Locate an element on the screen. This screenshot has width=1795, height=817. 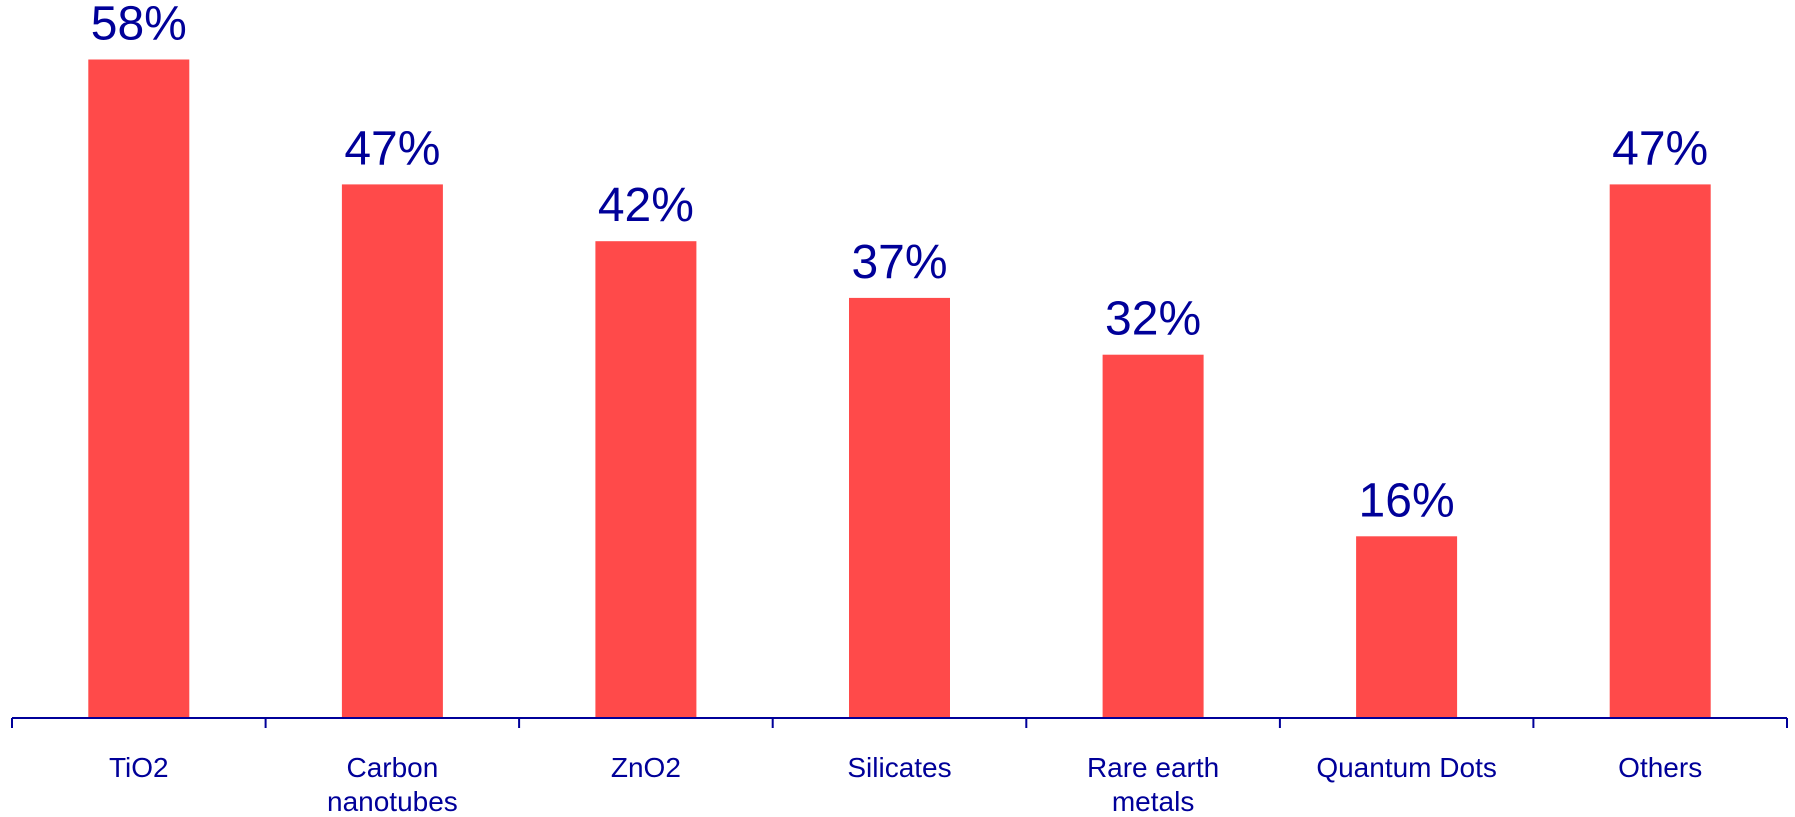
bar-zno2 is located at coordinates (646, 479).